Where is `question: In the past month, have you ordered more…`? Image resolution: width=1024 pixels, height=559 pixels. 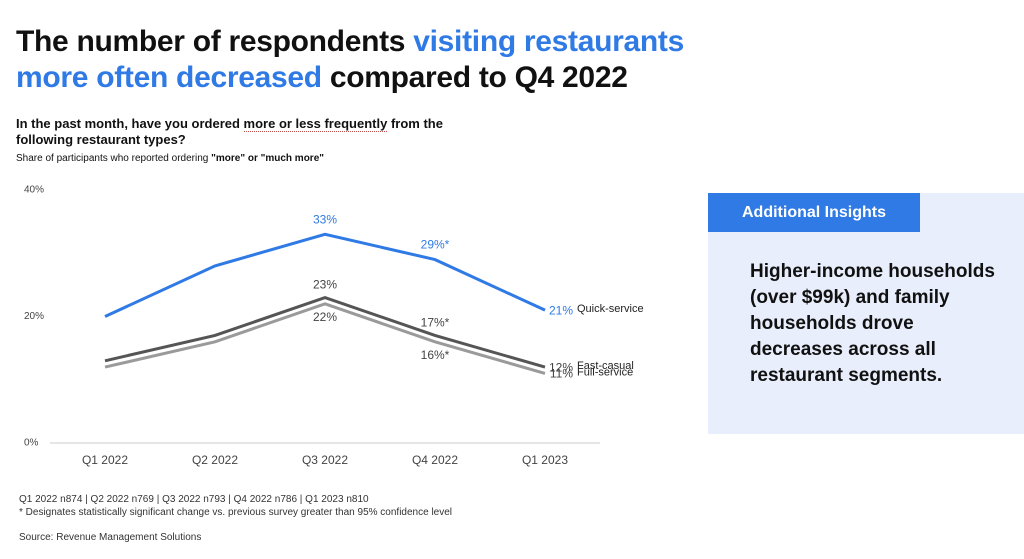 question: In the past month, have you ordered more… is located at coordinates (256, 132).